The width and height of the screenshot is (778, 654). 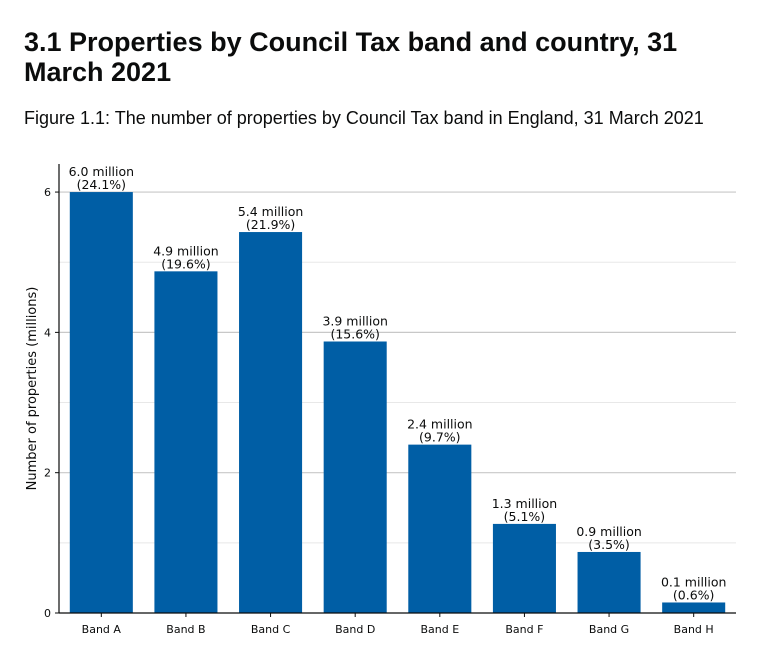 What do you see at coordinates (609, 544) in the screenshot?
I see `bar-percent-label: (3.5%)` at bounding box center [609, 544].